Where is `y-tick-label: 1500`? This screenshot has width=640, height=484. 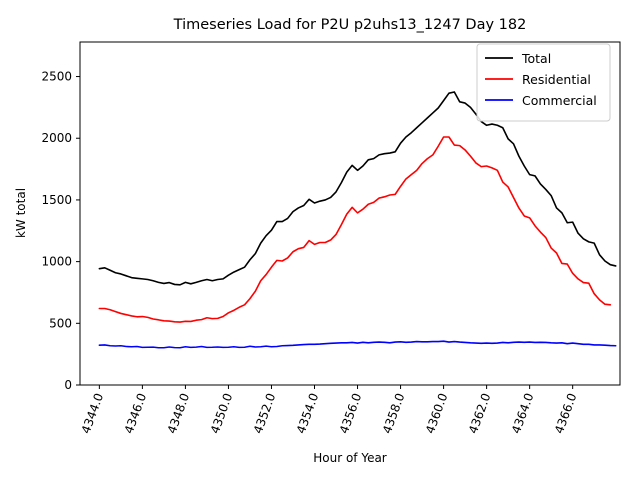 y-tick-label: 1500 is located at coordinates (56, 200).